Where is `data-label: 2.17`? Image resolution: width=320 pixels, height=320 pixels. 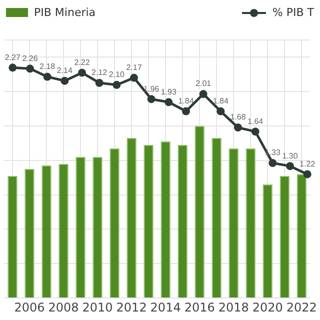
data-label: 2.17 is located at coordinates (134, 67).